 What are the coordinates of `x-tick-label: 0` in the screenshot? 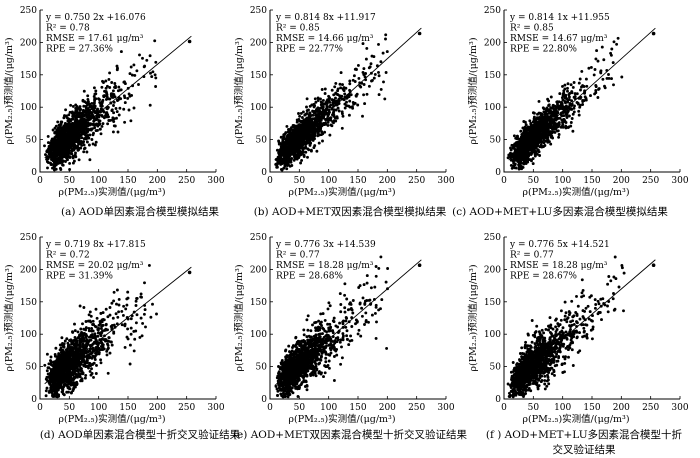 It's located at (270, 181).